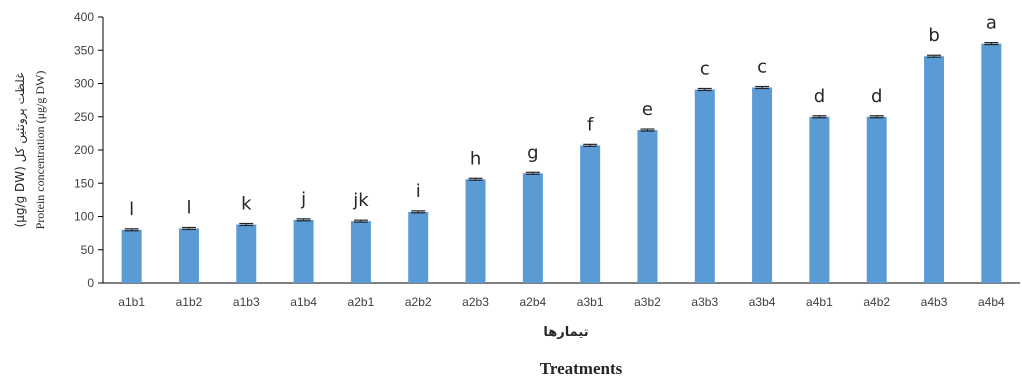 The height and width of the screenshot is (378, 1022). What do you see at coordinates (590, 302) in the screenshot?
I see `x-tick-label: a3b1` at bounding box center [590, 302].